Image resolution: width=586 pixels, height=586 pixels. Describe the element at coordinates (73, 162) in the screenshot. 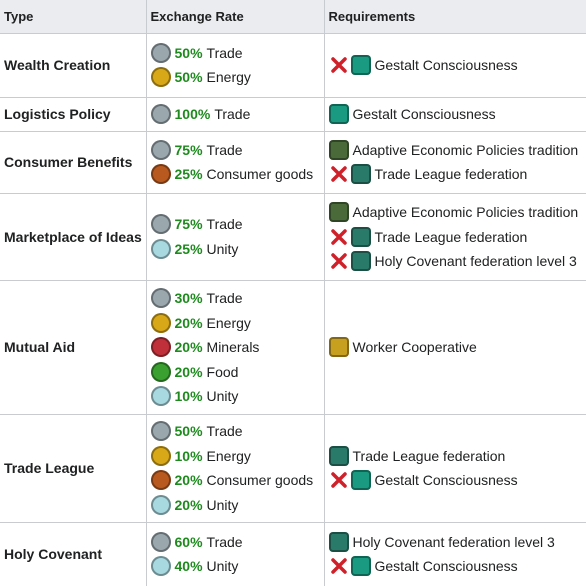

I see `type-cell: Consumer Benefits` at that location.